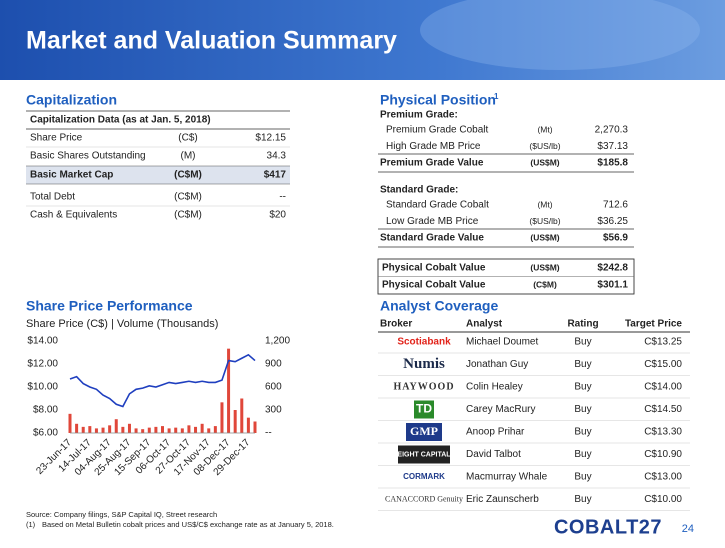 The height and width of the screenshot is (548, 725). Describe the element at coordinates (31, 524) in the screenshot. I see `footnote-mark: (1)` at that location.